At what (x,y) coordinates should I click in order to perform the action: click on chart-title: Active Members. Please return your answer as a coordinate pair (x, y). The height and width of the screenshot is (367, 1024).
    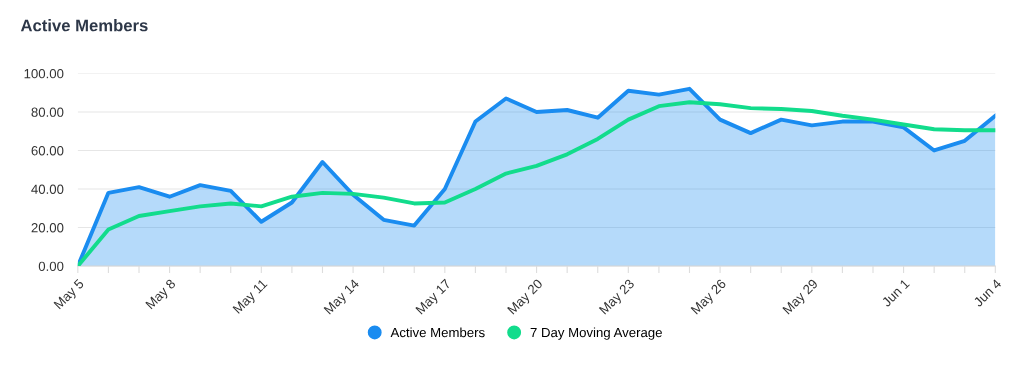
    Looking at the image, I should click on (84, 25).